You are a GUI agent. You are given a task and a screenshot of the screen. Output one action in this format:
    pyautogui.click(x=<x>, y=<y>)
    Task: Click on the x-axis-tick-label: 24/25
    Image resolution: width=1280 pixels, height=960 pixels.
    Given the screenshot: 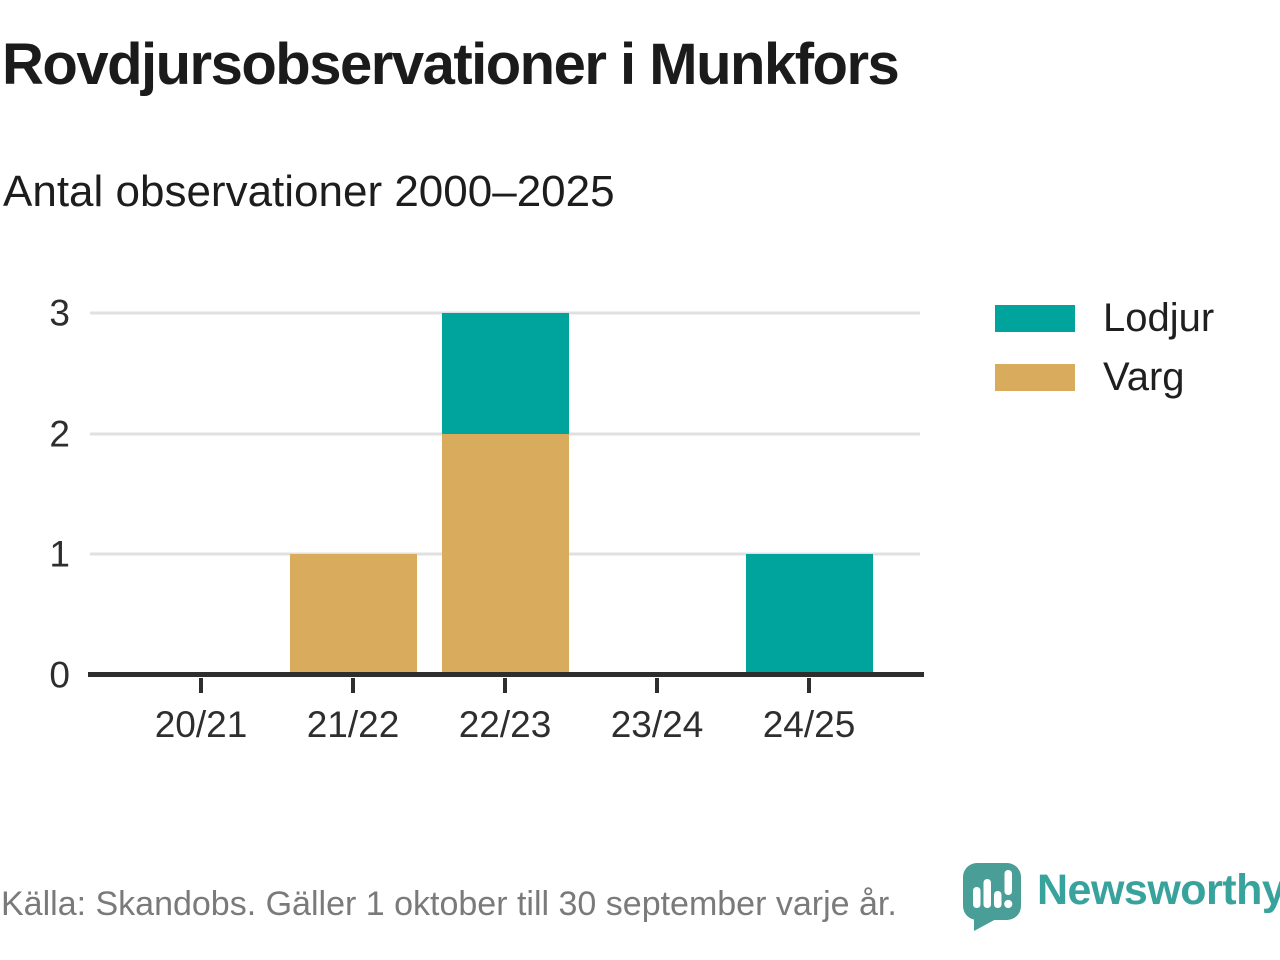 What is the action you would take?
    pyautogui.click(x=809, y=724)
    